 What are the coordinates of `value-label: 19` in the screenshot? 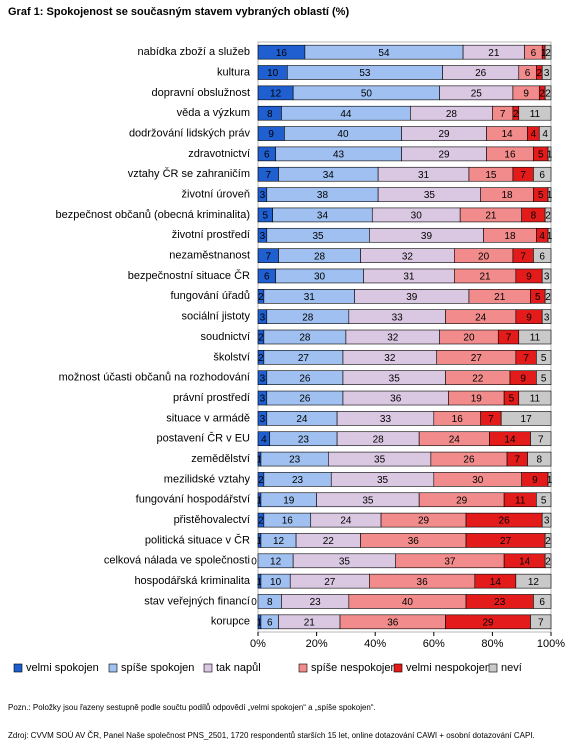 It's located at (477, 399).